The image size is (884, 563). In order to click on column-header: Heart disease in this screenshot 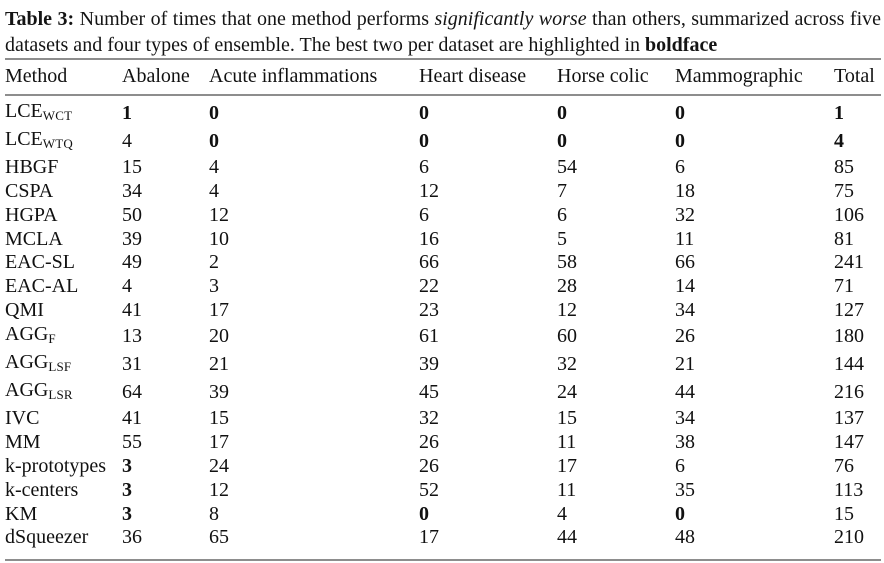, I will do `click(488, 77)`.